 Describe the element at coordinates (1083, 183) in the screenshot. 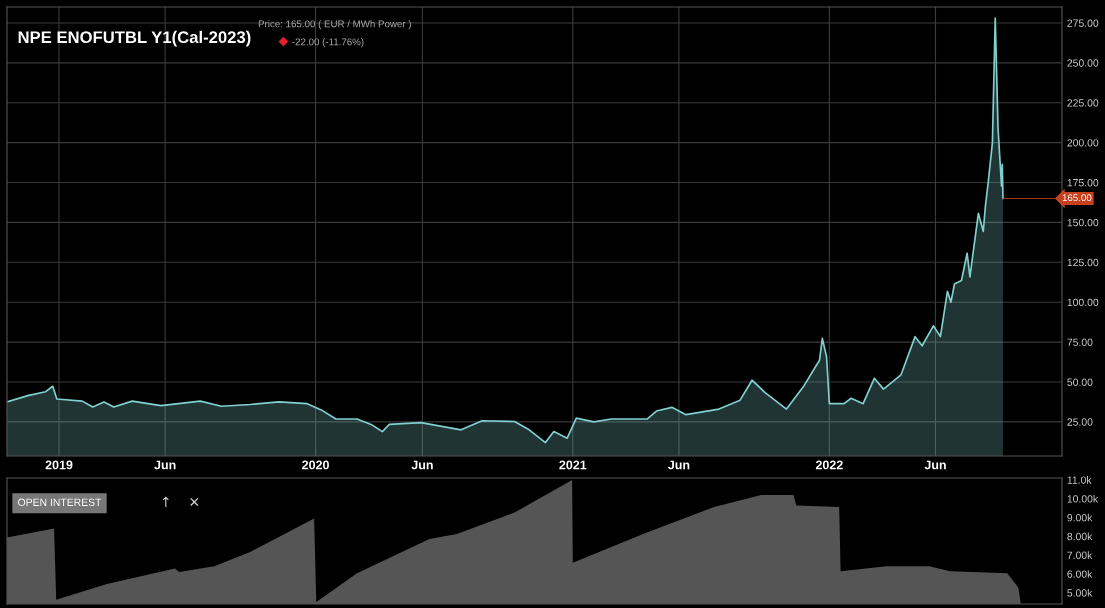

I see `y-tick-label: 175.00` at that location.